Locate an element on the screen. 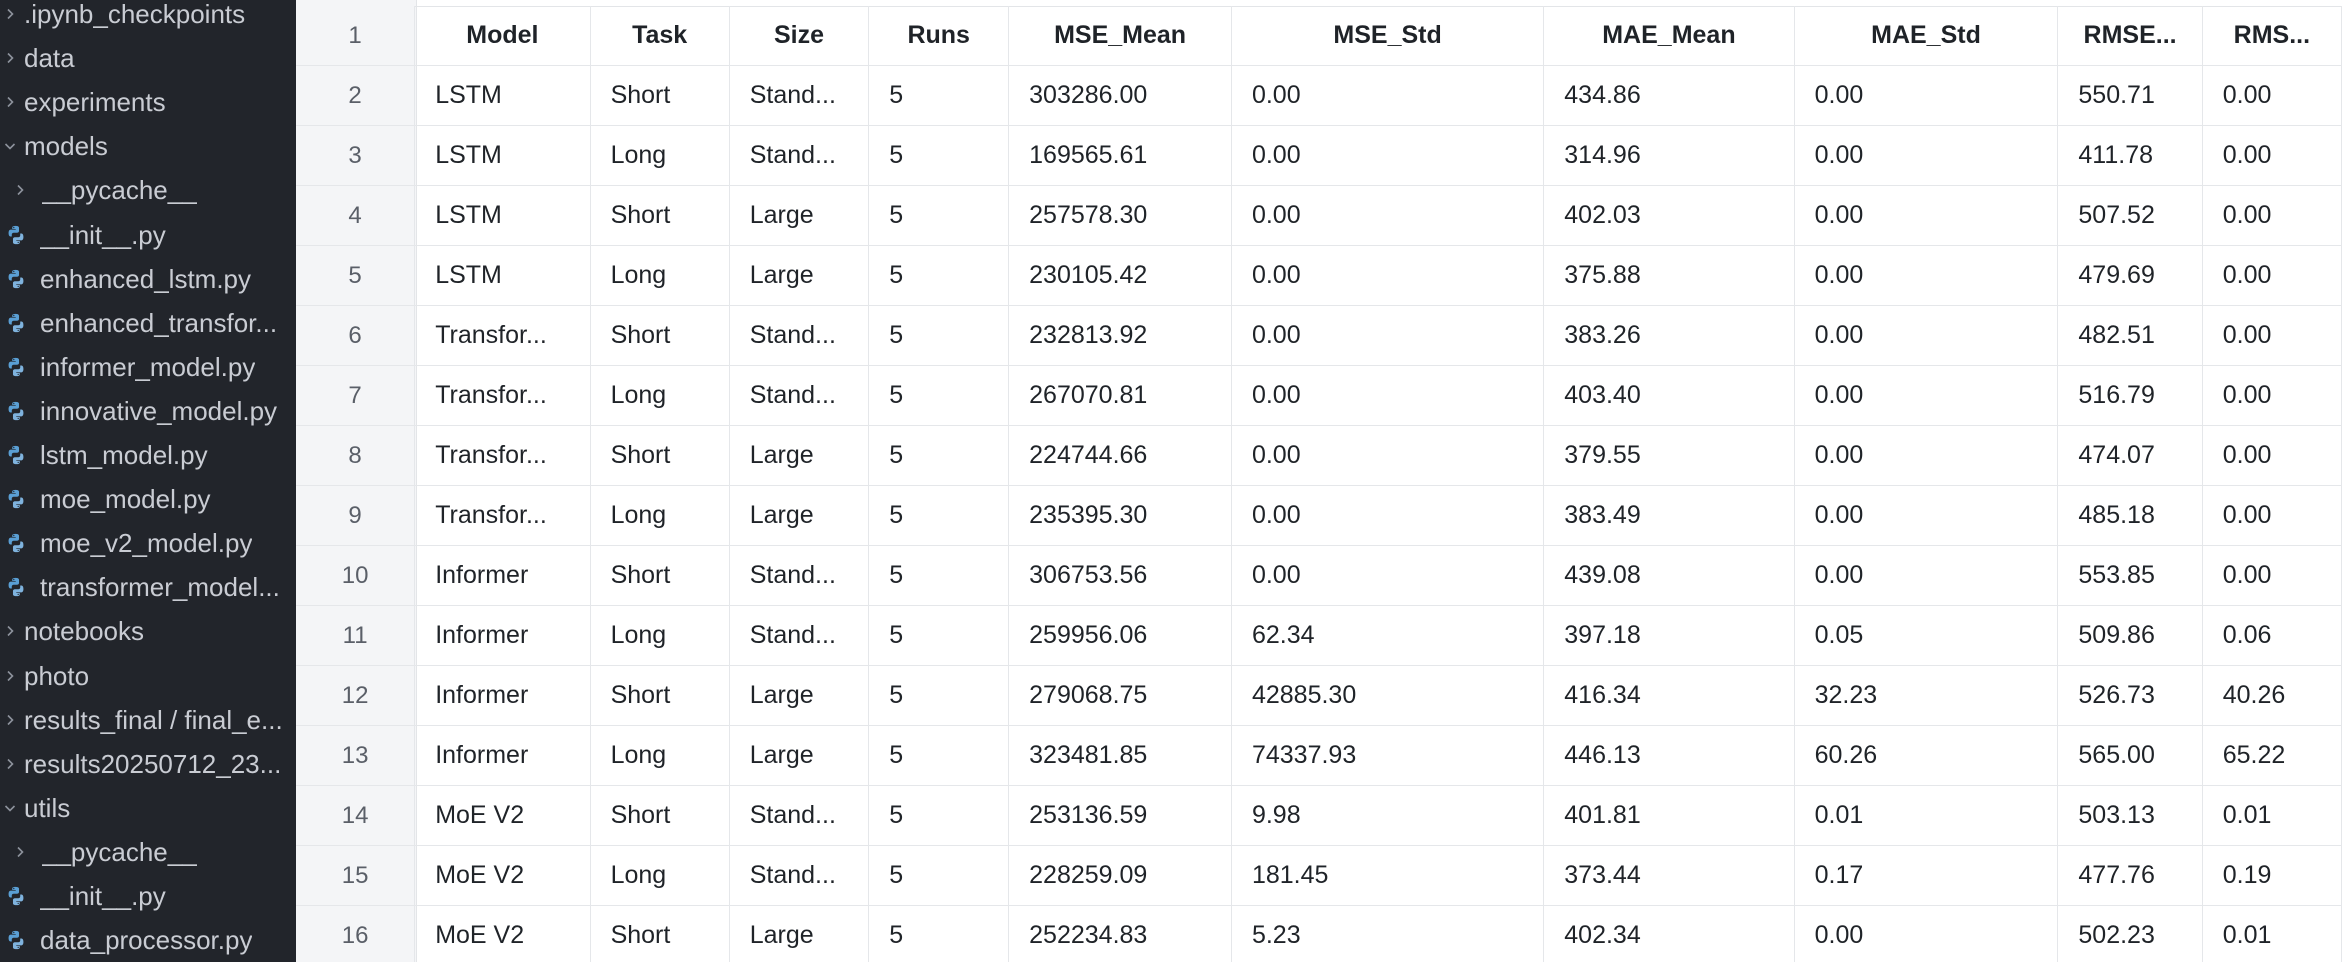  table-cell: MoE V2 is located at coordinates (502, 815).